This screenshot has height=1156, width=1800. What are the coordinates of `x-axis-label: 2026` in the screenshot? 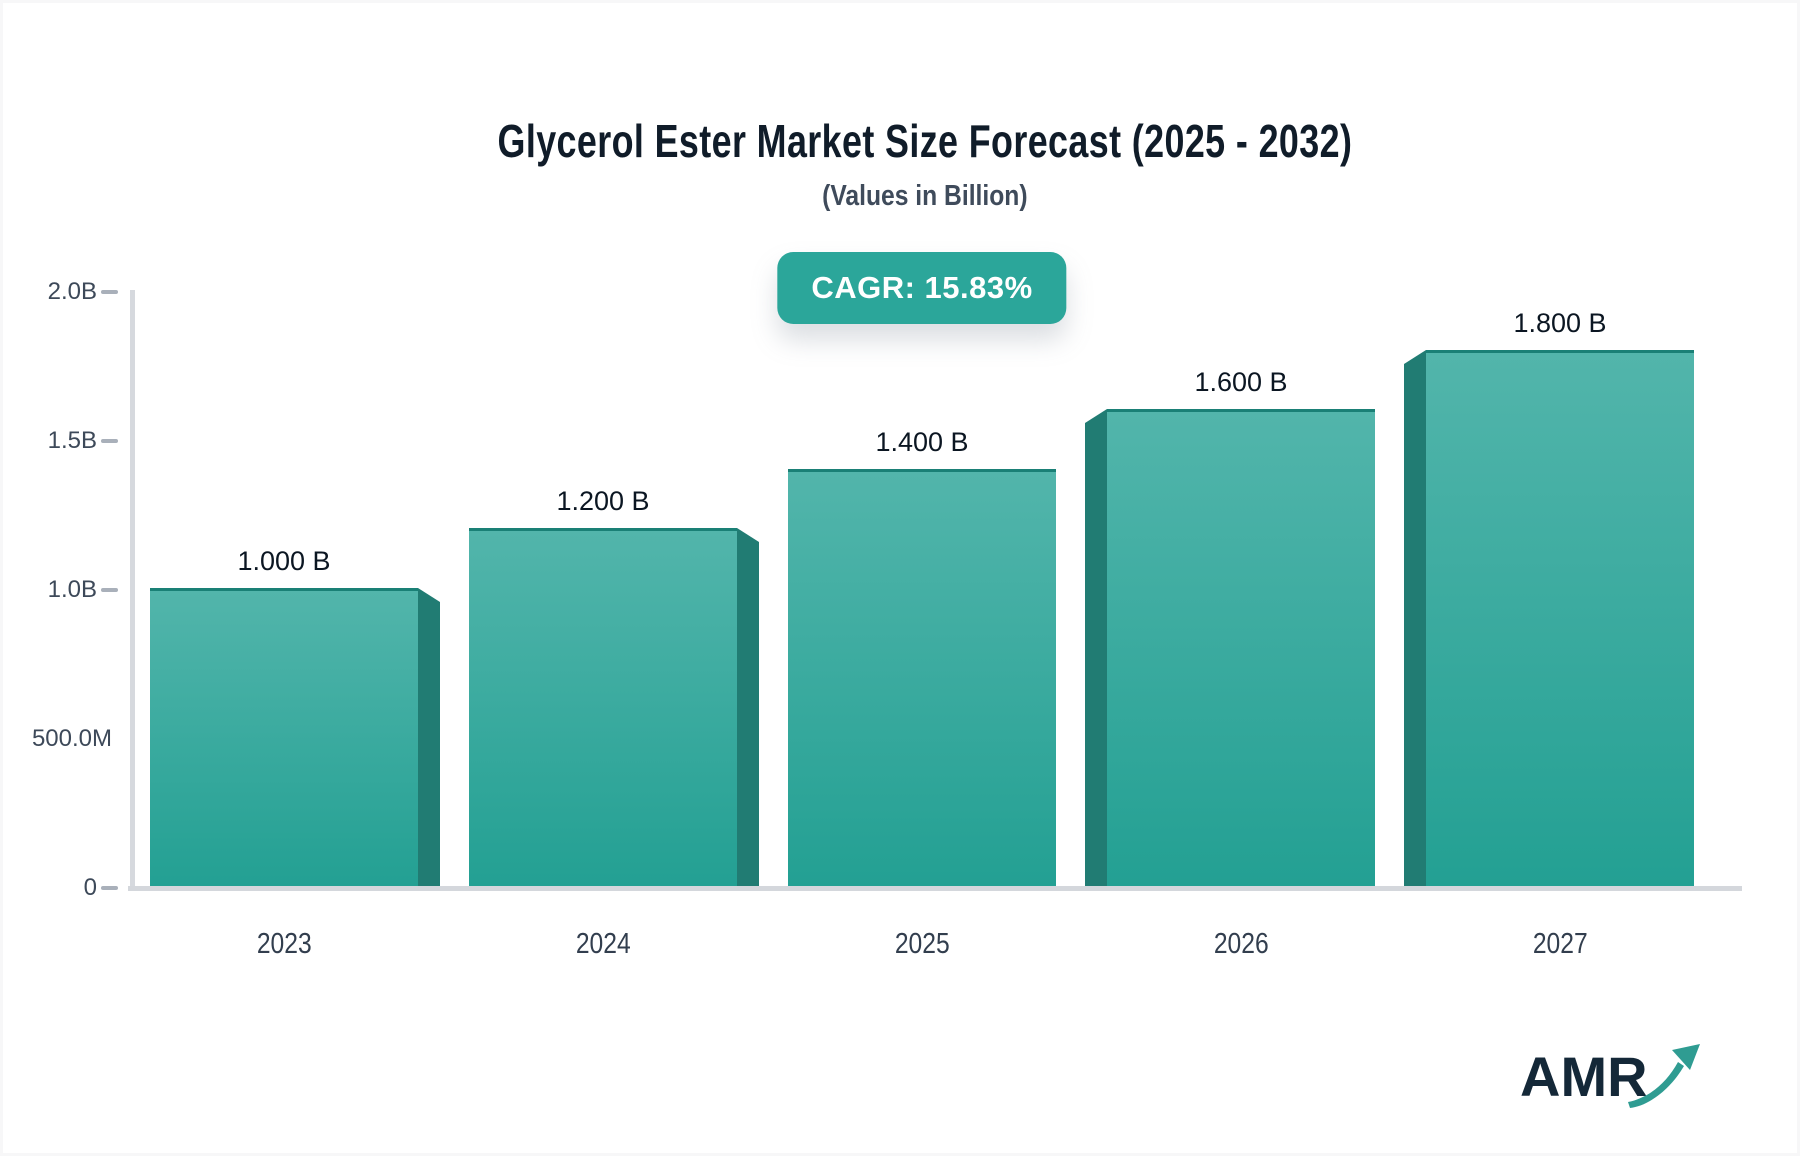 It's located at (1241, 944).